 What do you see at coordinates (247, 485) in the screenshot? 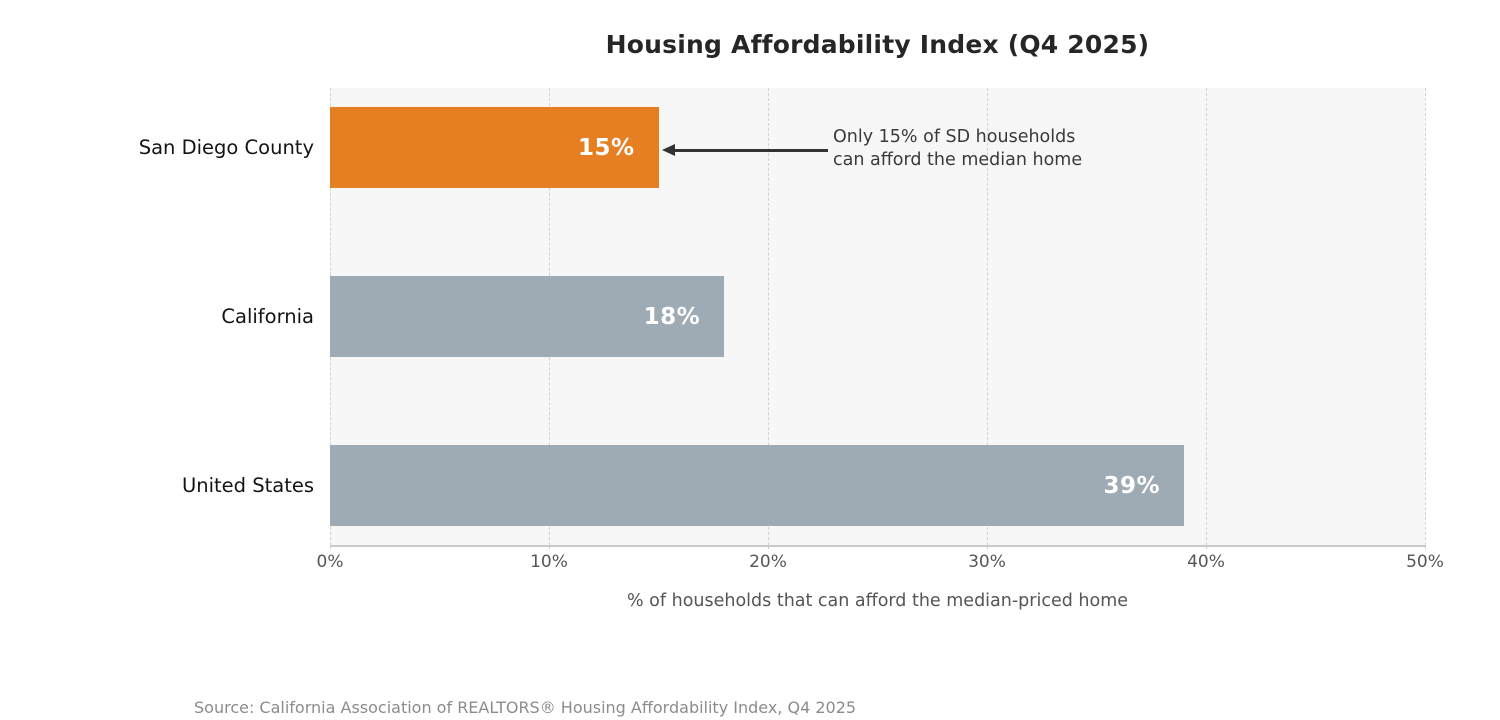
I see `category-label-united-states: United States` at bounding box center [247, 485].